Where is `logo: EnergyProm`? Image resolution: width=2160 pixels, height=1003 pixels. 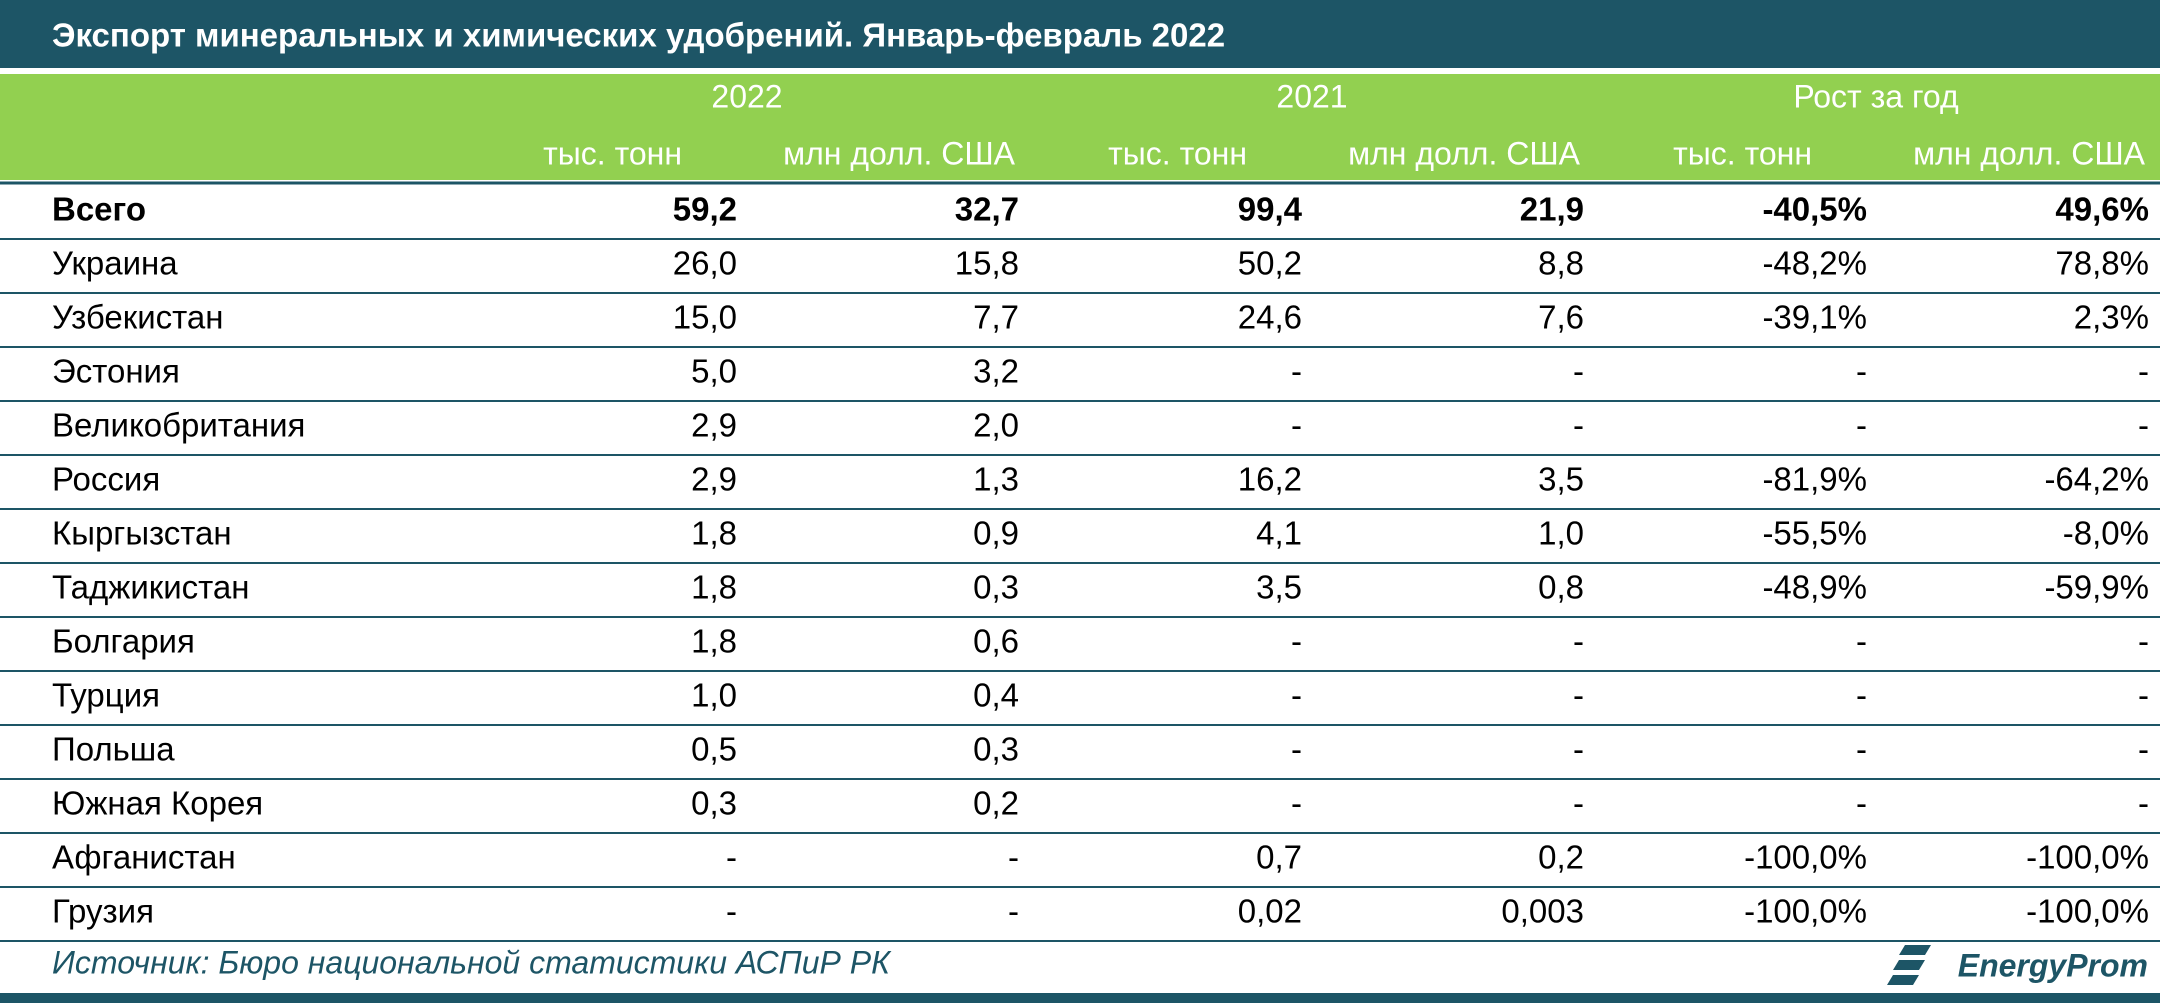
logo: EnergyProm is located at coordinates (2017, 965).